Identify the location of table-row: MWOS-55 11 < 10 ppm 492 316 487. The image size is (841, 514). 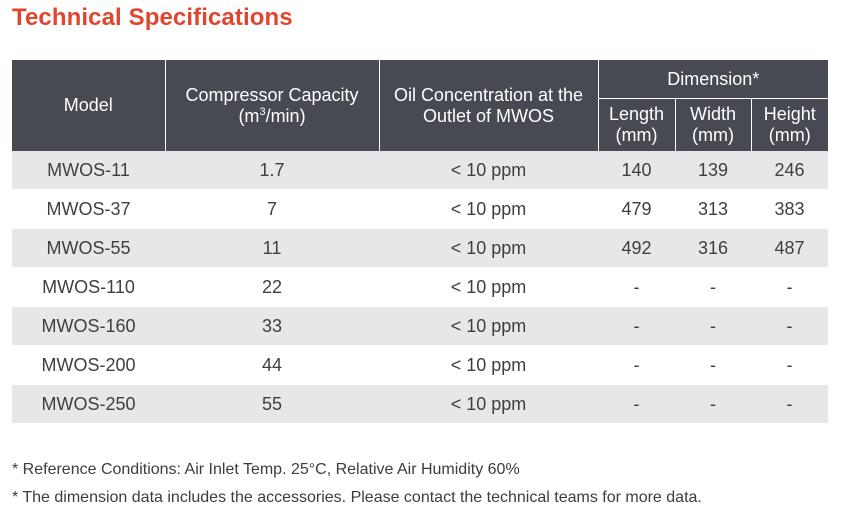
(420, 248).